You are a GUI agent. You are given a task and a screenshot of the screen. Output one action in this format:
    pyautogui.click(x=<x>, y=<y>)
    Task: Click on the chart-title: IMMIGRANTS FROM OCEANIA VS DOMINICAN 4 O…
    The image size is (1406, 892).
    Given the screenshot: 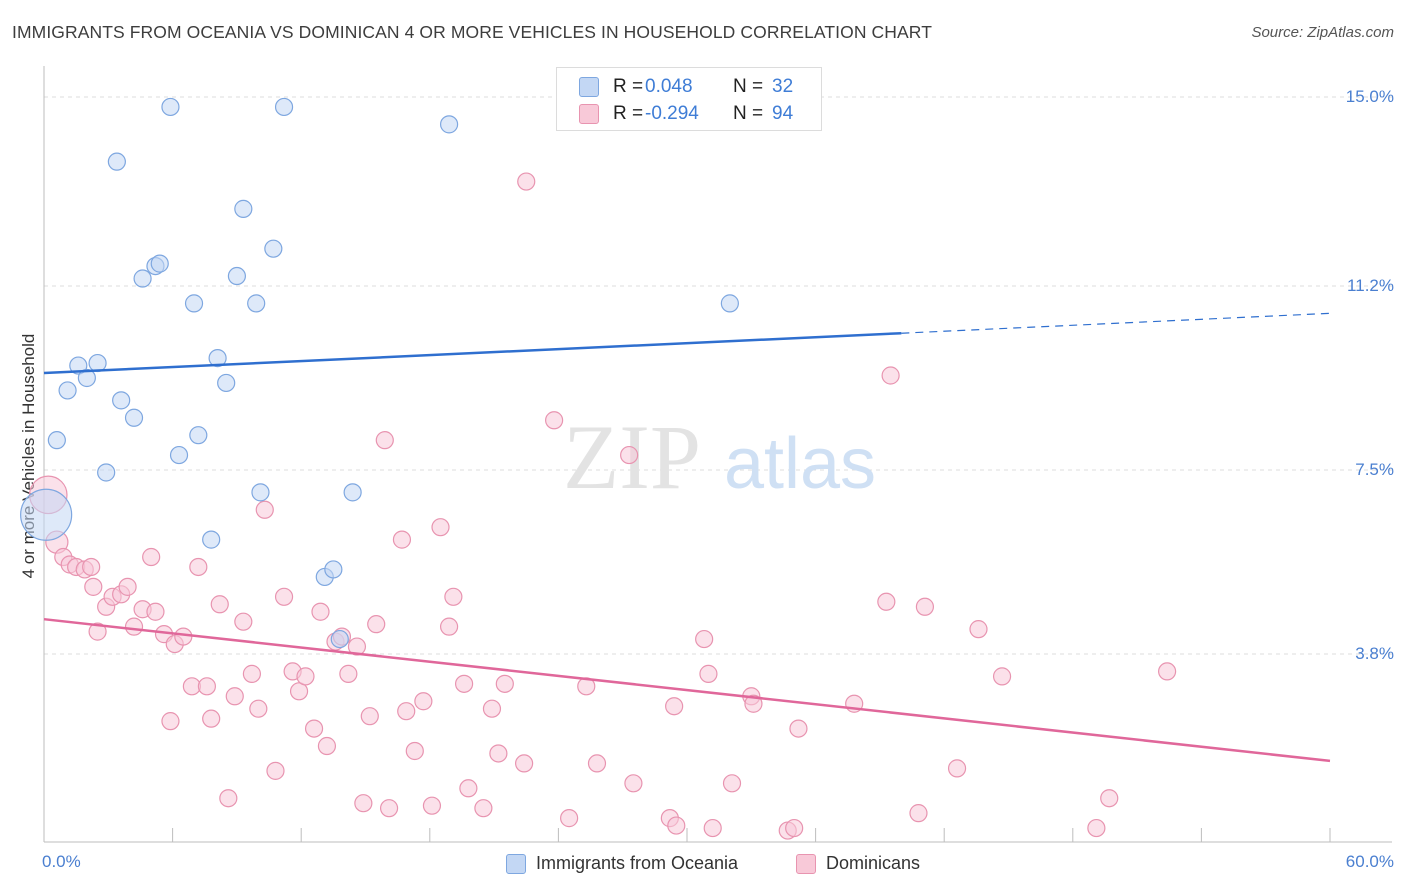 What is the action you would take?
    pyautogui.click(x=472, y=32)
    